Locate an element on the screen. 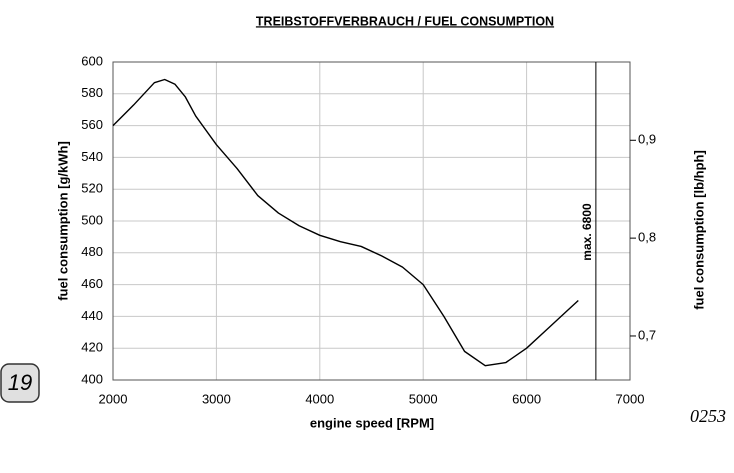  y-tick-label: 500 is located at coordinates (92, 219).